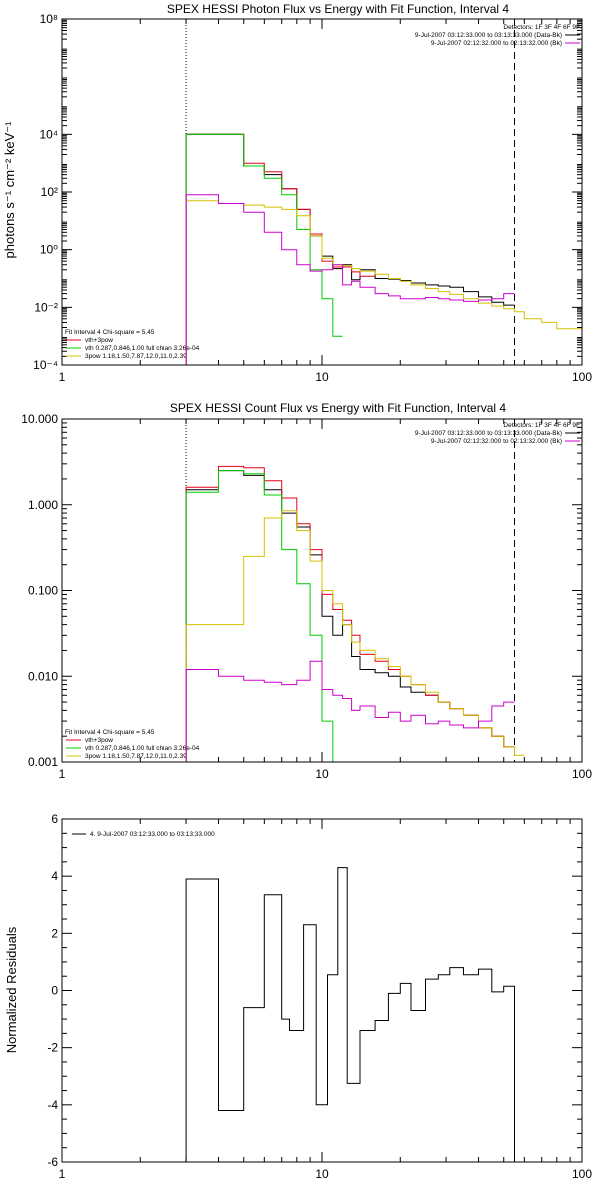  What do you see at coordinates (49, 19) in the screenshot?
I see `y-tick-label: 10⁸` at bounding box center [49, 19].